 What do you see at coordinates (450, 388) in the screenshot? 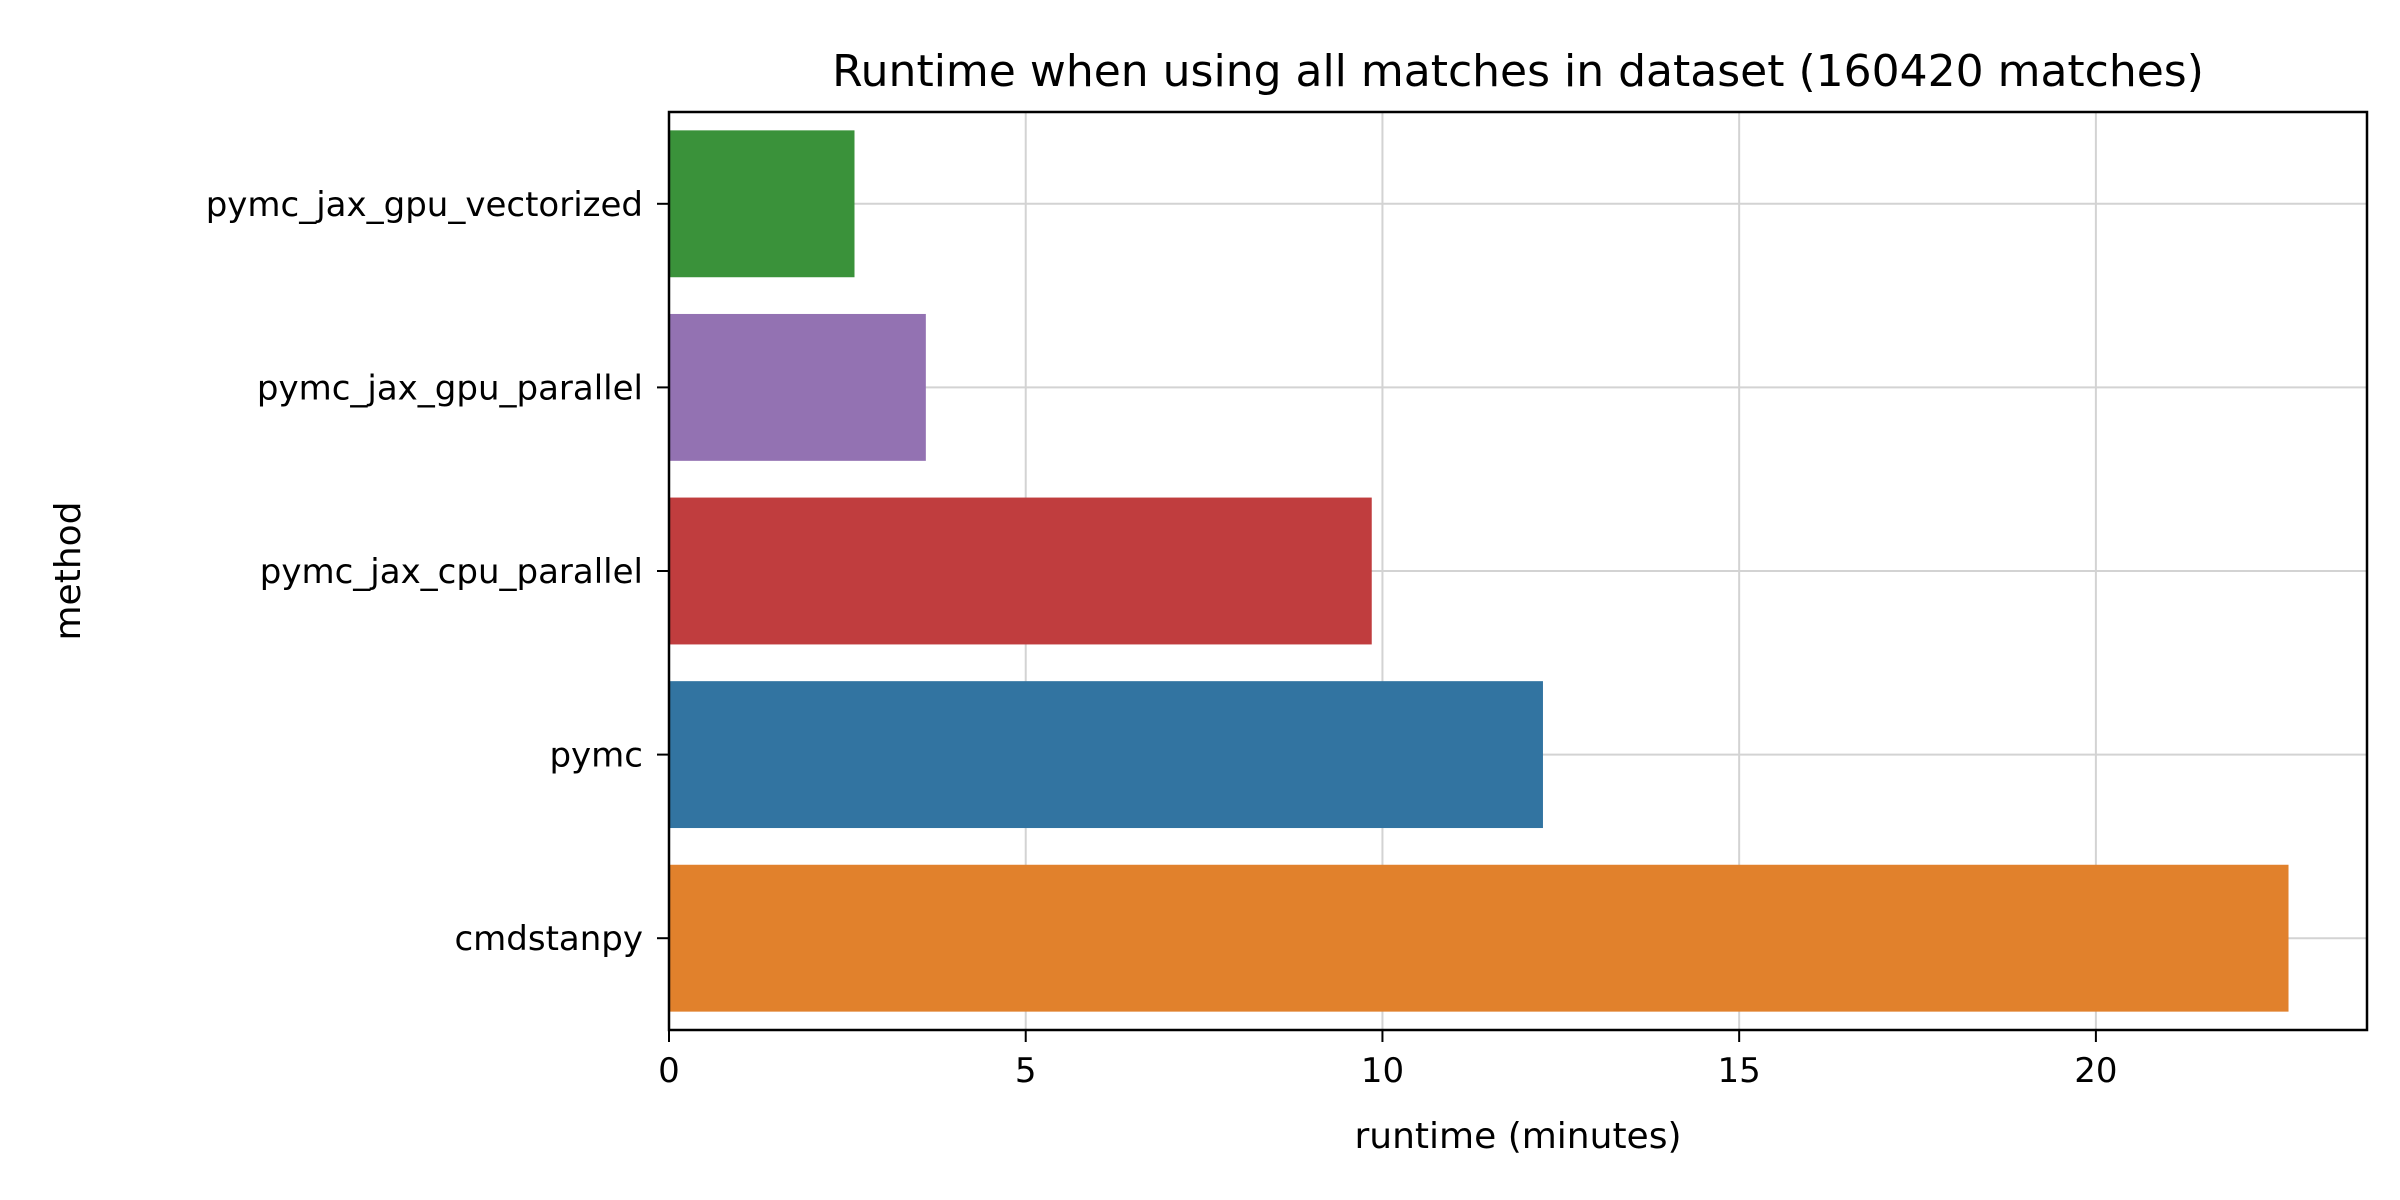
I see `y-tick-label: pymc_jax_gpu_parallel` at bounding box center [450, 388].